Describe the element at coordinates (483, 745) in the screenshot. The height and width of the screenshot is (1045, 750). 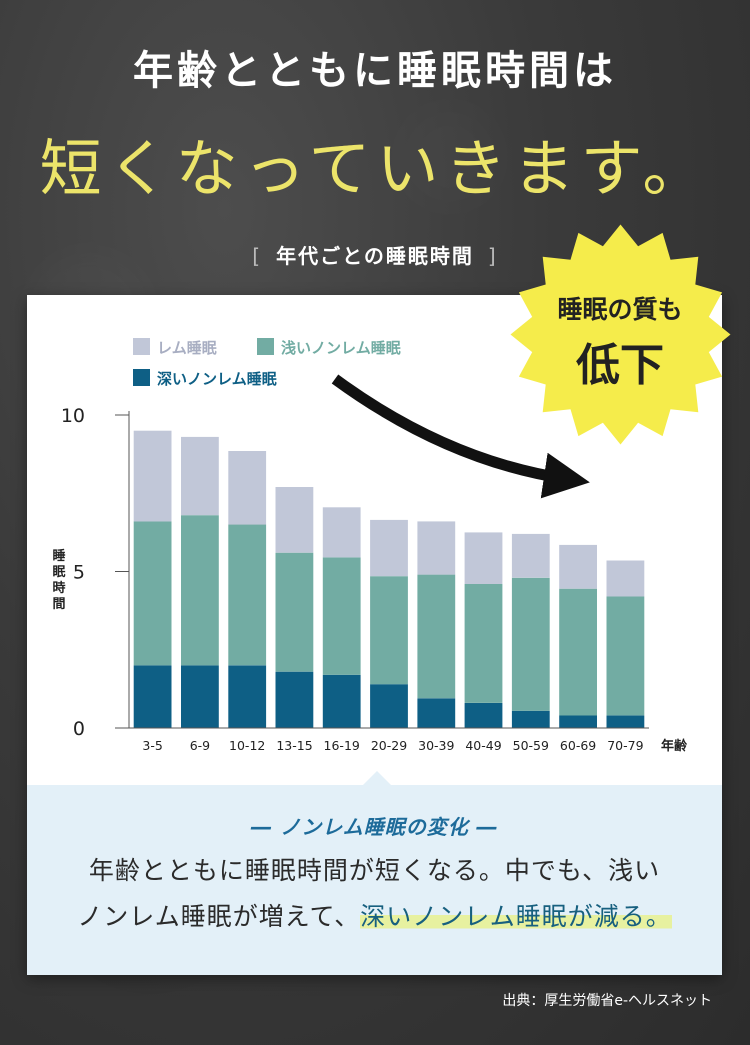
I see `x-tick-label: 40-49` at that location.